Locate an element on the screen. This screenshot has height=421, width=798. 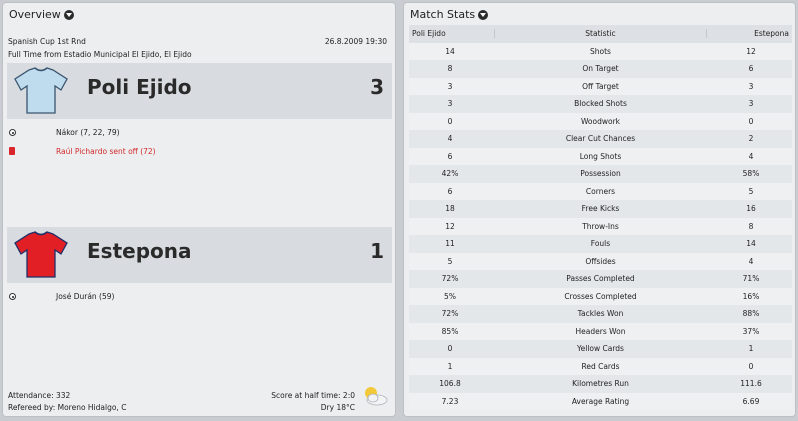
half-time-score: Score at half time: 2:0 is located at coordinates (313, 395).